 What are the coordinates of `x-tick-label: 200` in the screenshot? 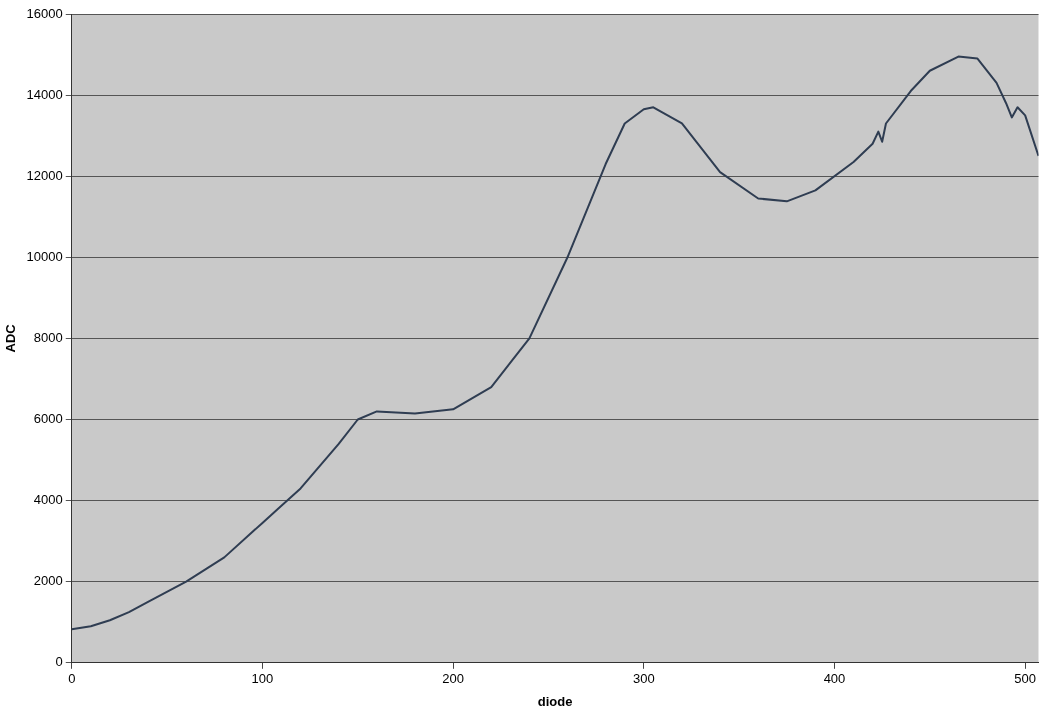 It's located at (453, 679).